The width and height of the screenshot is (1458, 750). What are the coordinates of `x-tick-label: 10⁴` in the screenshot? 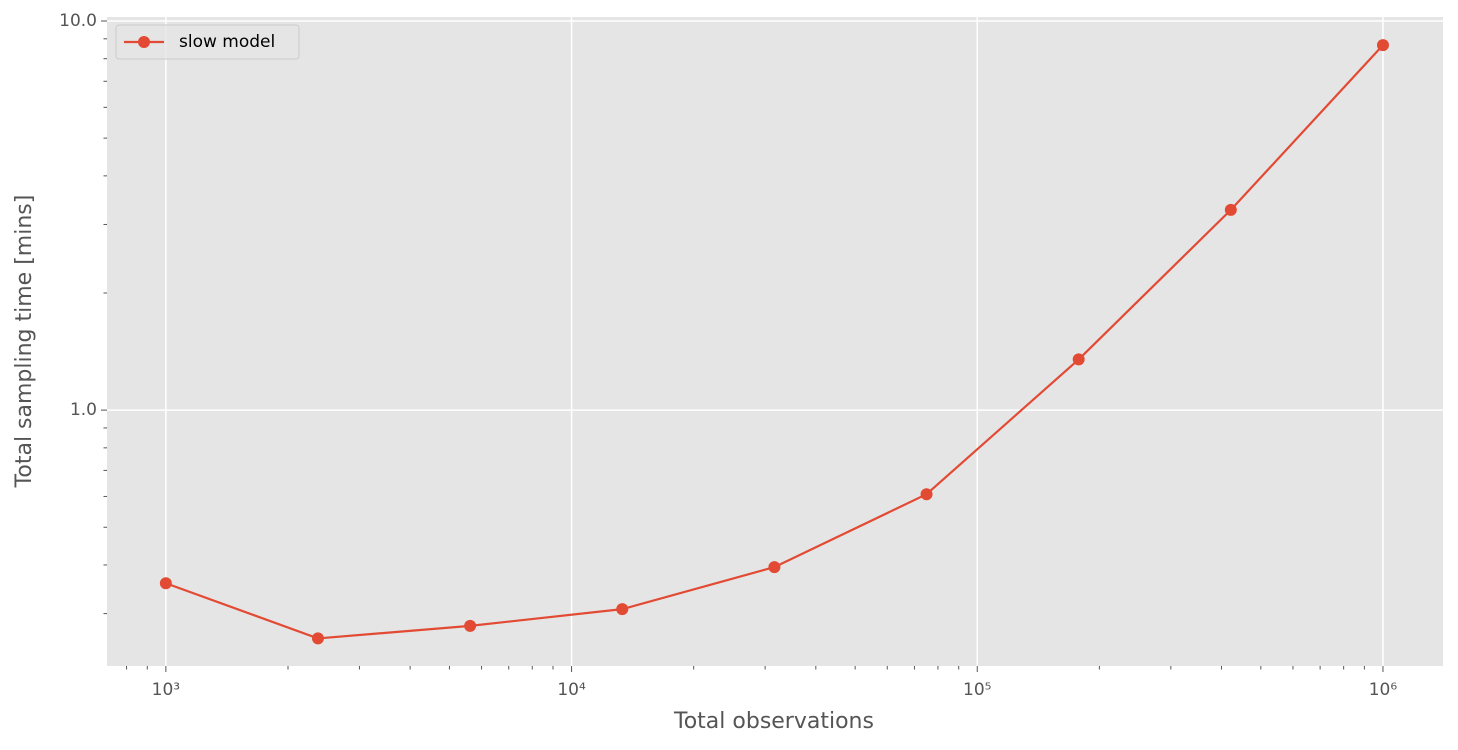 It's located at (571, 690).